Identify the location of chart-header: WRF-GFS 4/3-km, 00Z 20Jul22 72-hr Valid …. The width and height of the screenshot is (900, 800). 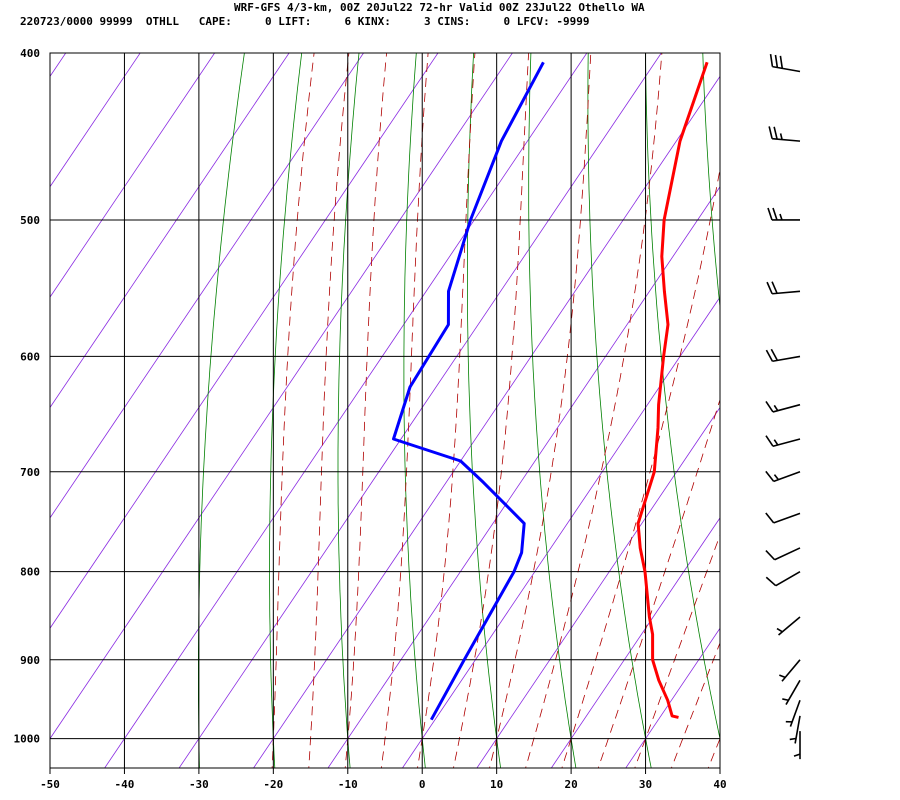
(450, 15).